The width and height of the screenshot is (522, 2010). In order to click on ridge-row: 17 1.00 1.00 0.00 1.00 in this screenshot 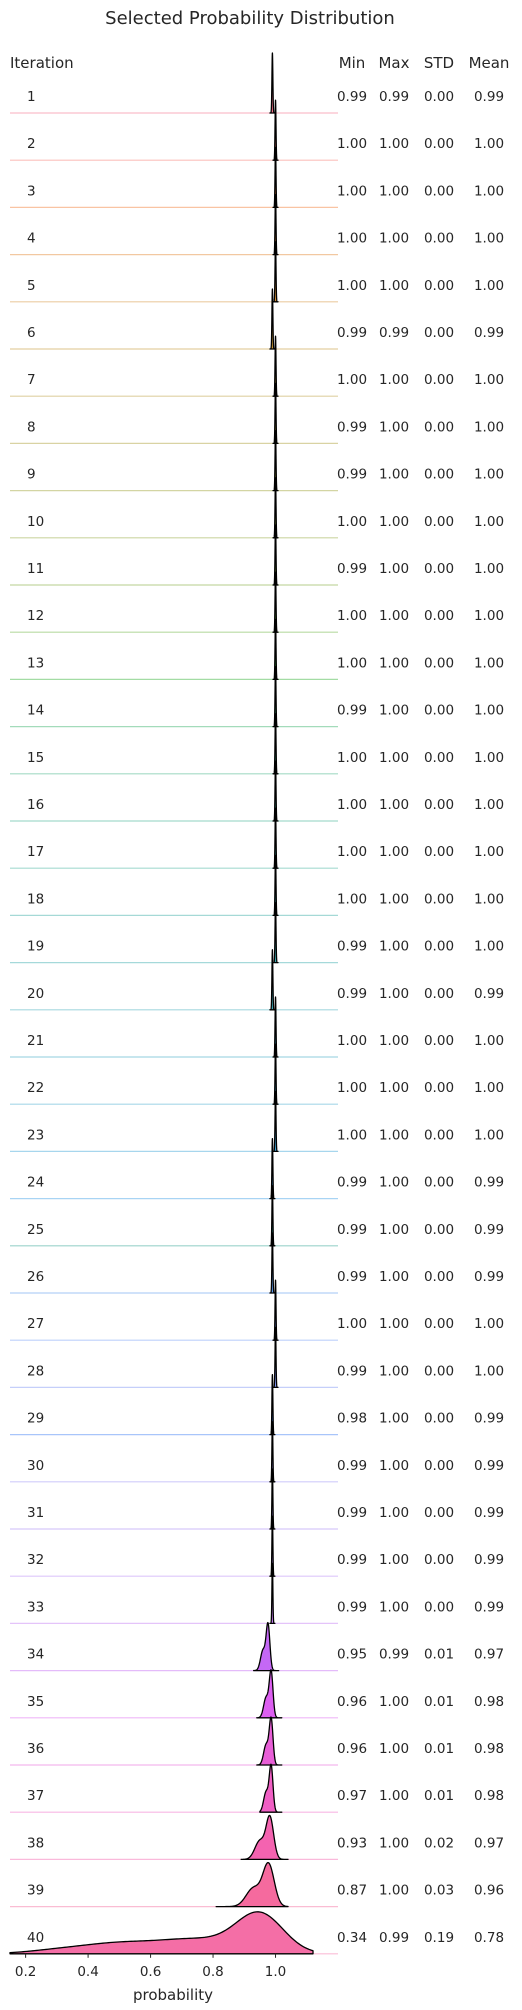, I will do `click(257, 838)`.